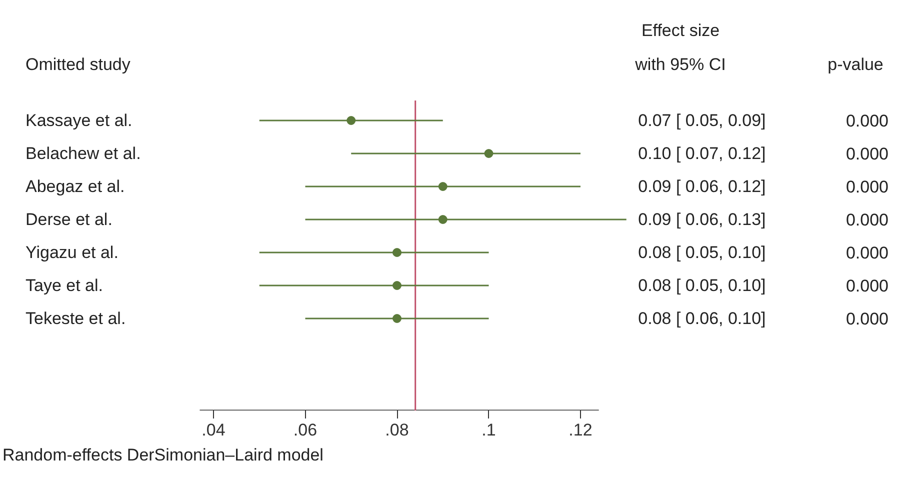  Describe the element at coordinates (489, 430) in the screenshot. I see `x-tick-label: .1` at that location.